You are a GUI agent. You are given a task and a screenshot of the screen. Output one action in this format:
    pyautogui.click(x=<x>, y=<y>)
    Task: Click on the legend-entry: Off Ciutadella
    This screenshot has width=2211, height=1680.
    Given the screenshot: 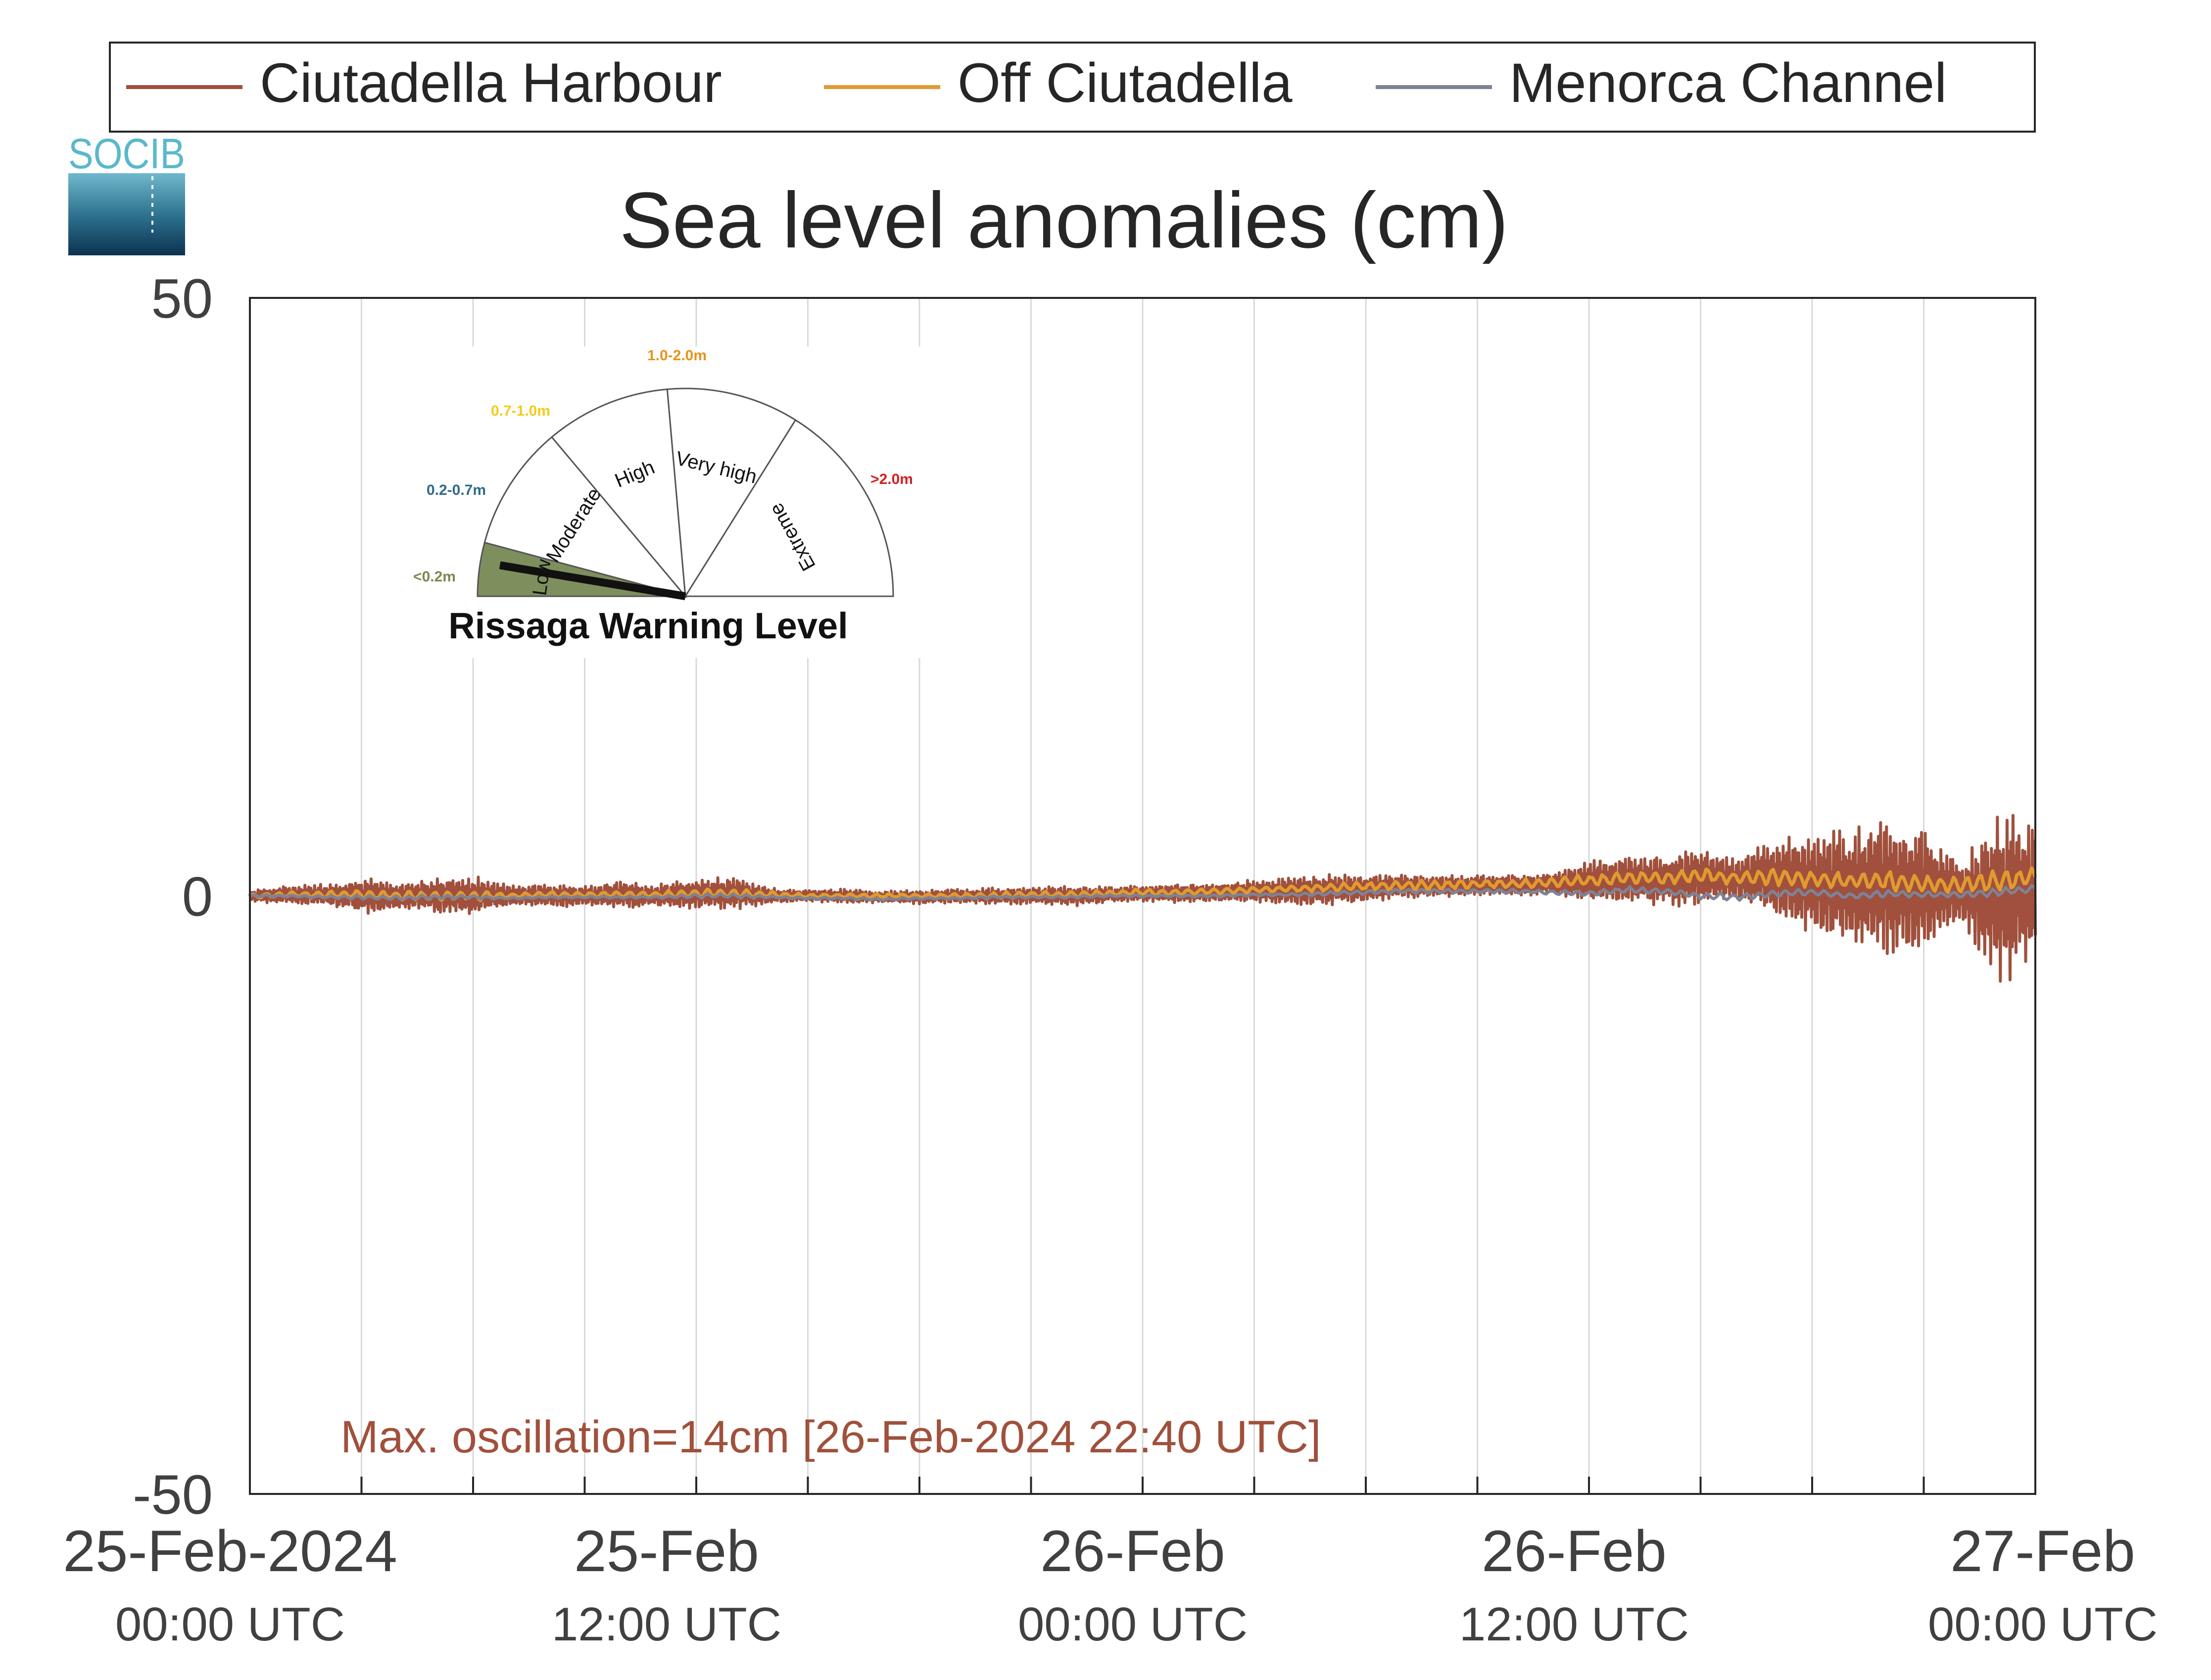 What is the action you would take?
    pyautogui.click(x=1058, y=83)
    